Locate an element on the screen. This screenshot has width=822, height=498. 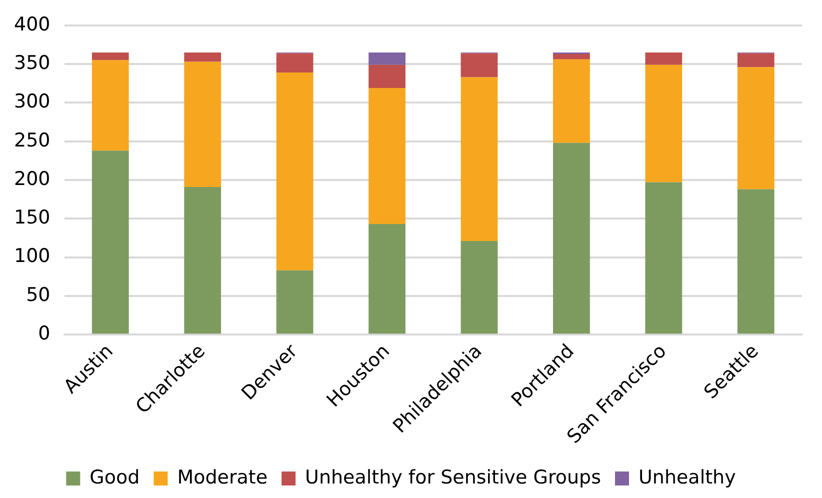
y-tick-label: 400 is located at coordinates (32, 24).